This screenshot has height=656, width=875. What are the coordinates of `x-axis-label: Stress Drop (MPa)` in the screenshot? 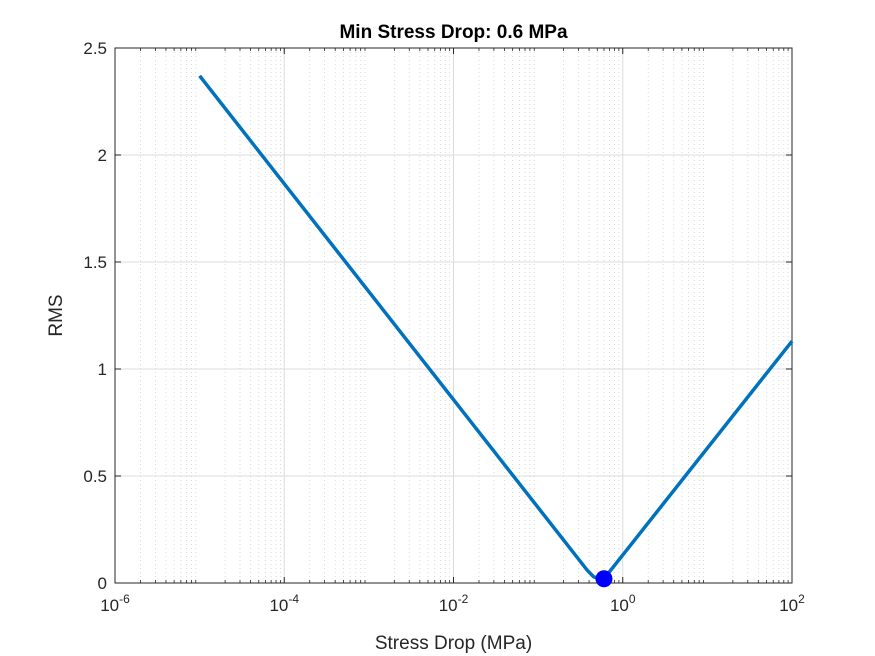 It's located at (453, 643).